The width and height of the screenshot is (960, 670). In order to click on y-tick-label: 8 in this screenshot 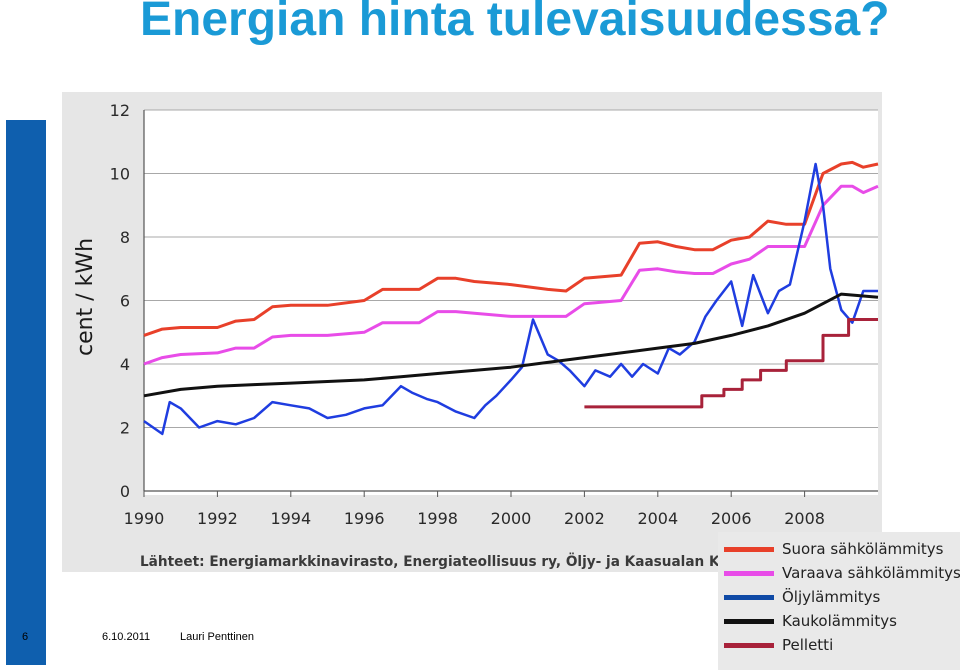, I will do `click(125, 237)`.